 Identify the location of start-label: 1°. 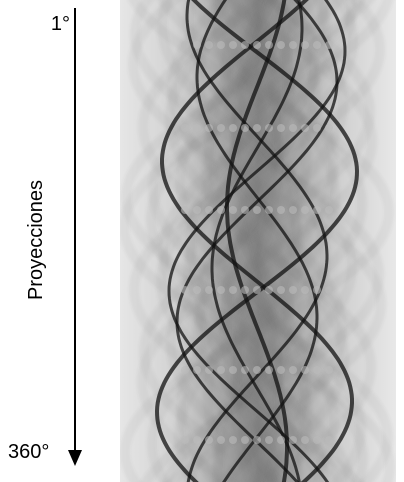
(60, 24).